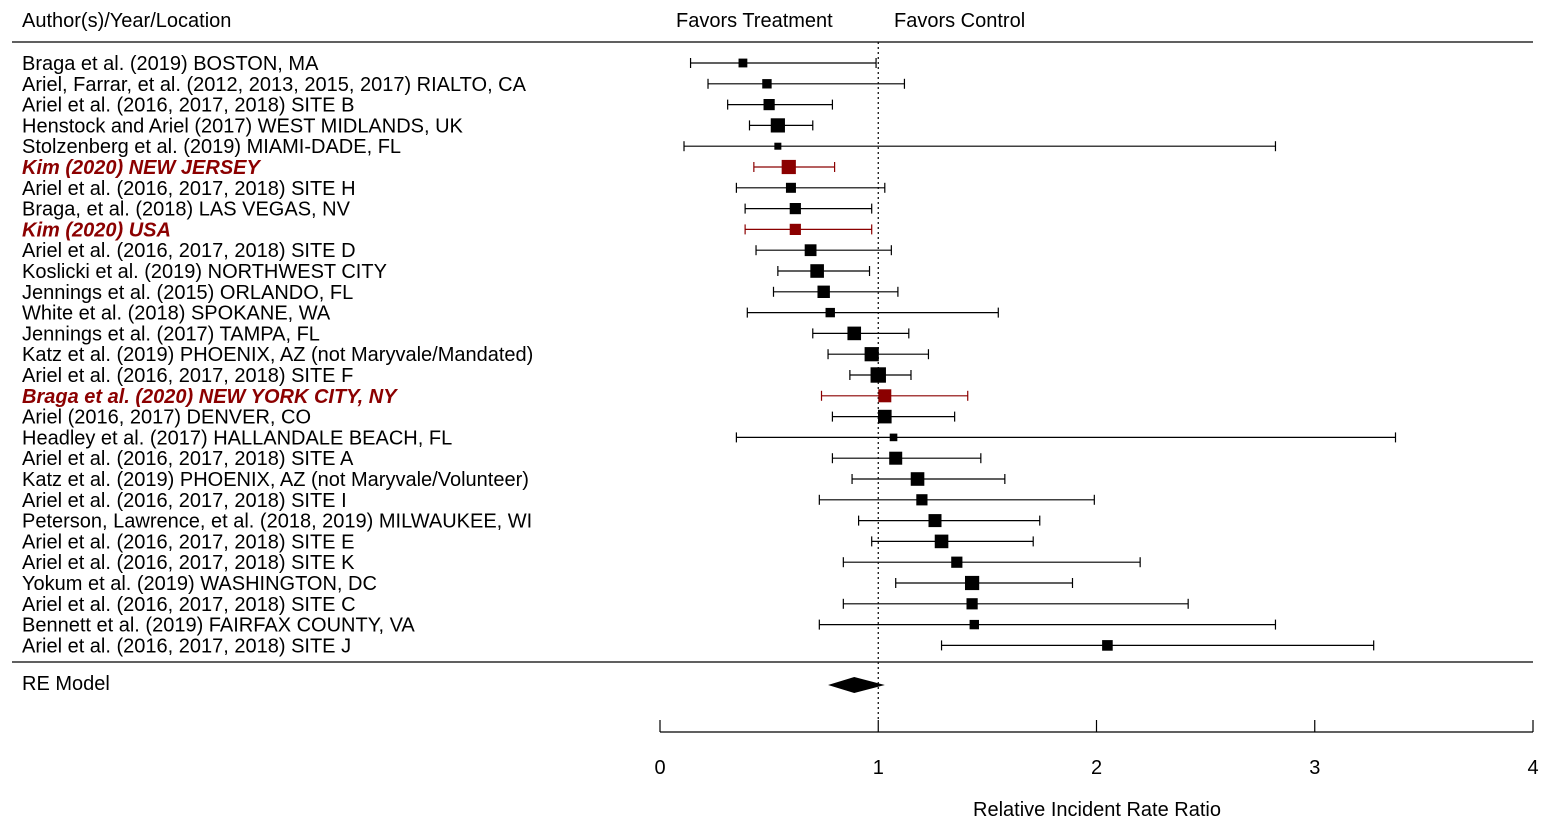 This screenshot has width=1551, height=824. I want to click on study-row: Ariel et al. (2016, 2017, 2018) SITE K, so click(581, 563).